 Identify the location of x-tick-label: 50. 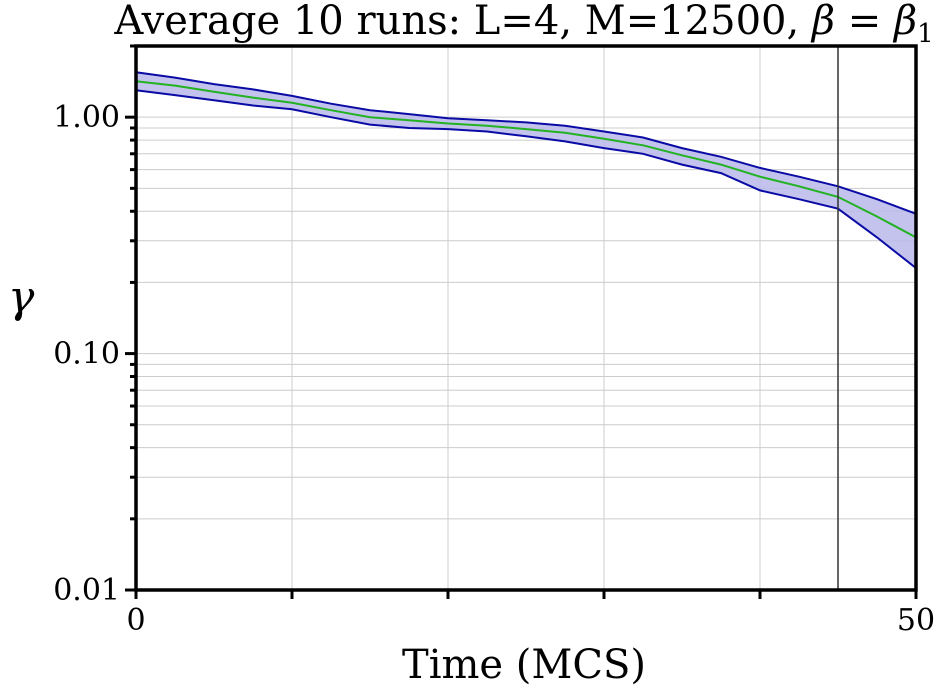
(916, 620).